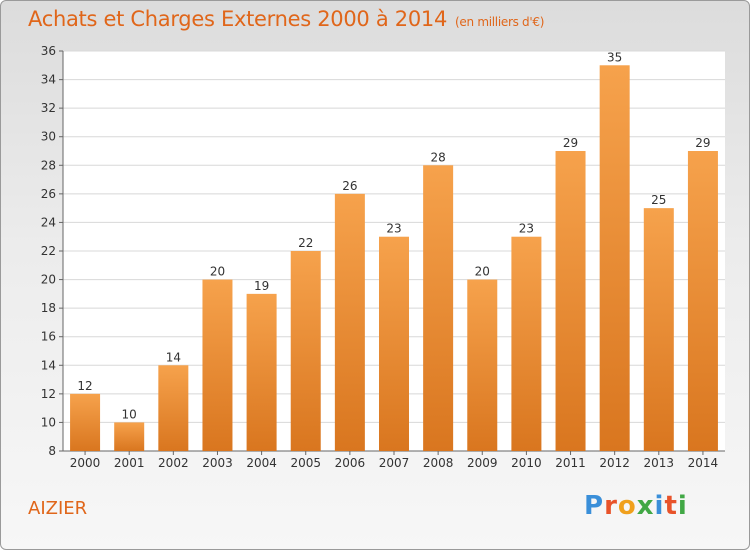 This screenshot has width=750, height=550. I want to click on y-tick-label: 24, so click(48, 222).